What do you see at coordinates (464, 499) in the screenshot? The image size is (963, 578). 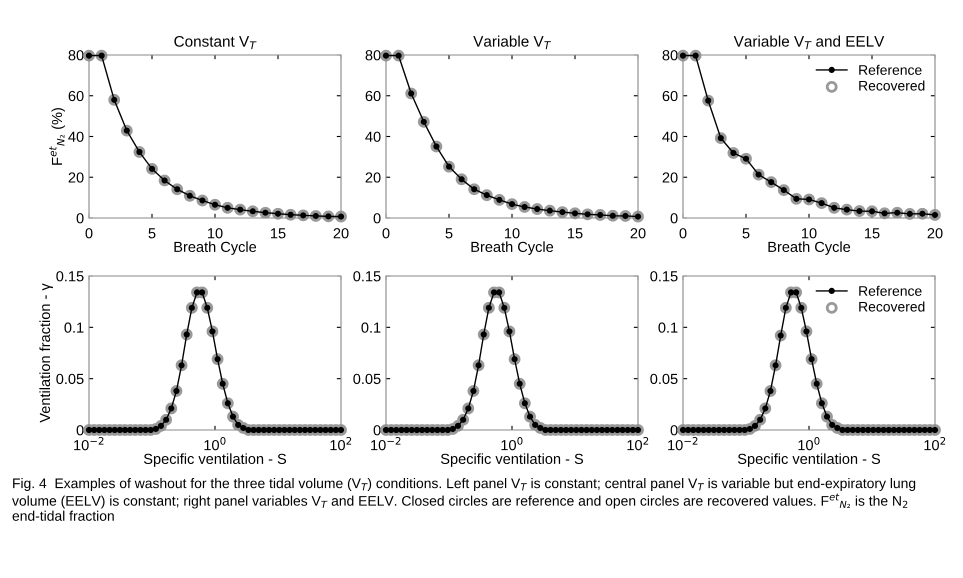 I see `text: Fig. 4 Examples of washout for the three tidal volume (V$_{T}$) conditions. Left panel V$_{T}$ is constant; central panel V$_{T}$ is variable but end-expiratory lung volume (EELV) is constant; right panel variables V$_{T}$ and EELV. Closed circles are reference and open circles are recovered values. F$^{et}$$_{N₂}$ is the N$_{2}$ end-tidal fraction` at bounding box center [464, 499].